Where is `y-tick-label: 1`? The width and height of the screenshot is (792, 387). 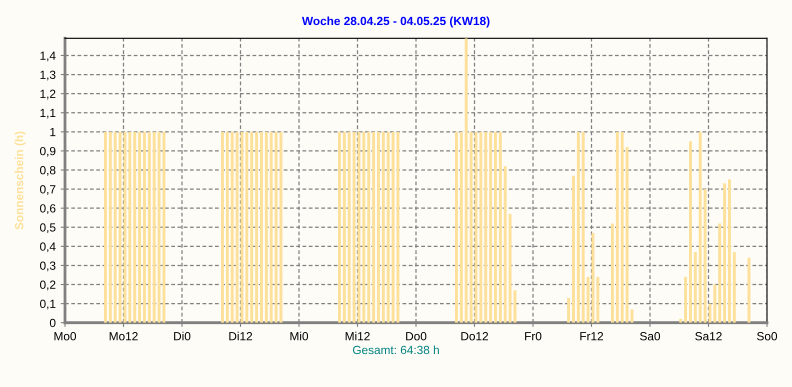
y-tick-label: 1 is located at coordinates (53, 132).